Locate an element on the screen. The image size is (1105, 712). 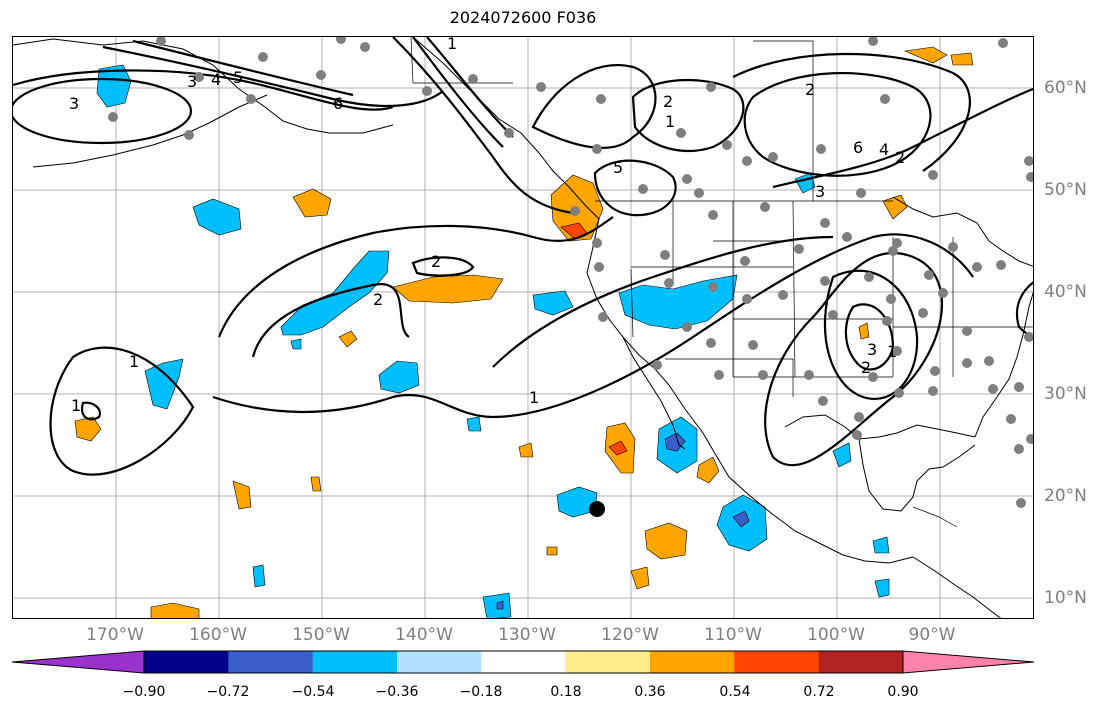
latitude-label: 50°N is located at coordinates (1065, 190).